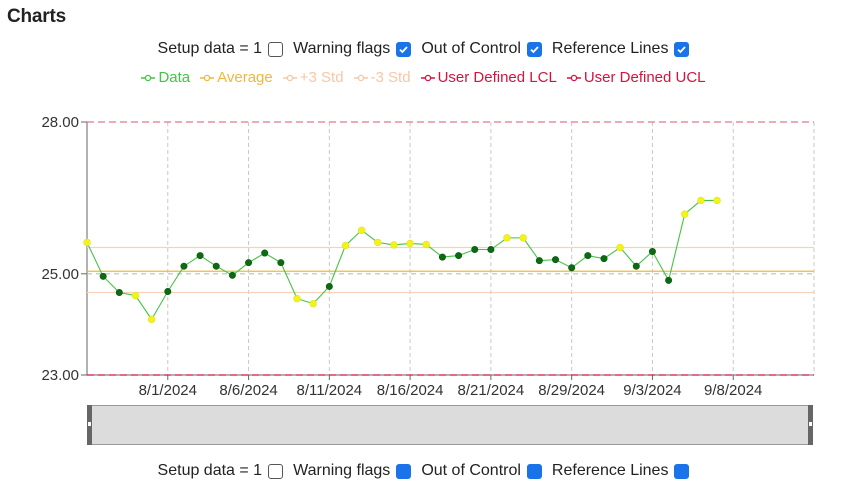 This screenshot has height=480, width=847. Describe the element at coordinates (210, 470) in the screenshot. I see `footer-setup-data-label: Setup data = 1` at that location.